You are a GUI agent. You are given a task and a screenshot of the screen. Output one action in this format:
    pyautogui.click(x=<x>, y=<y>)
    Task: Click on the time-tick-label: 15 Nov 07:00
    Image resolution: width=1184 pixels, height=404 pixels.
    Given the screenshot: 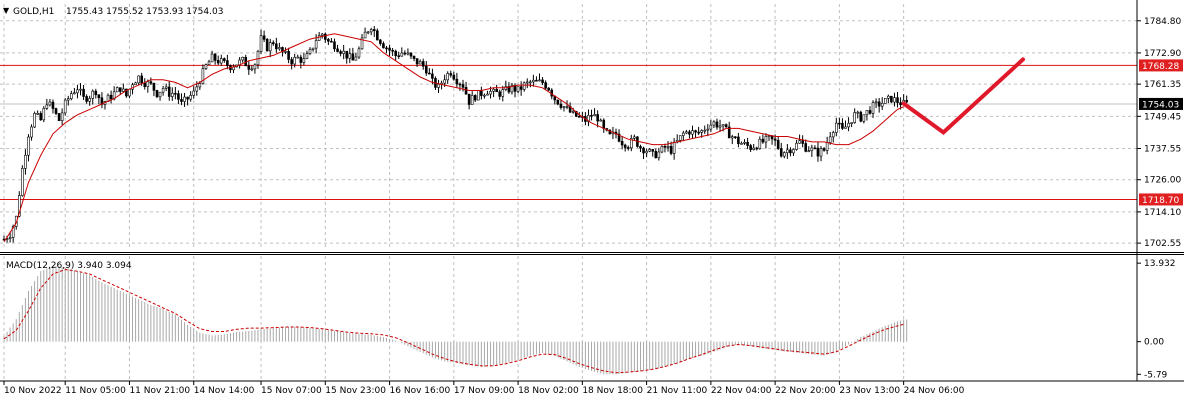 What is the action you would take?
    pyautogui.click(x=291, y=391)
    